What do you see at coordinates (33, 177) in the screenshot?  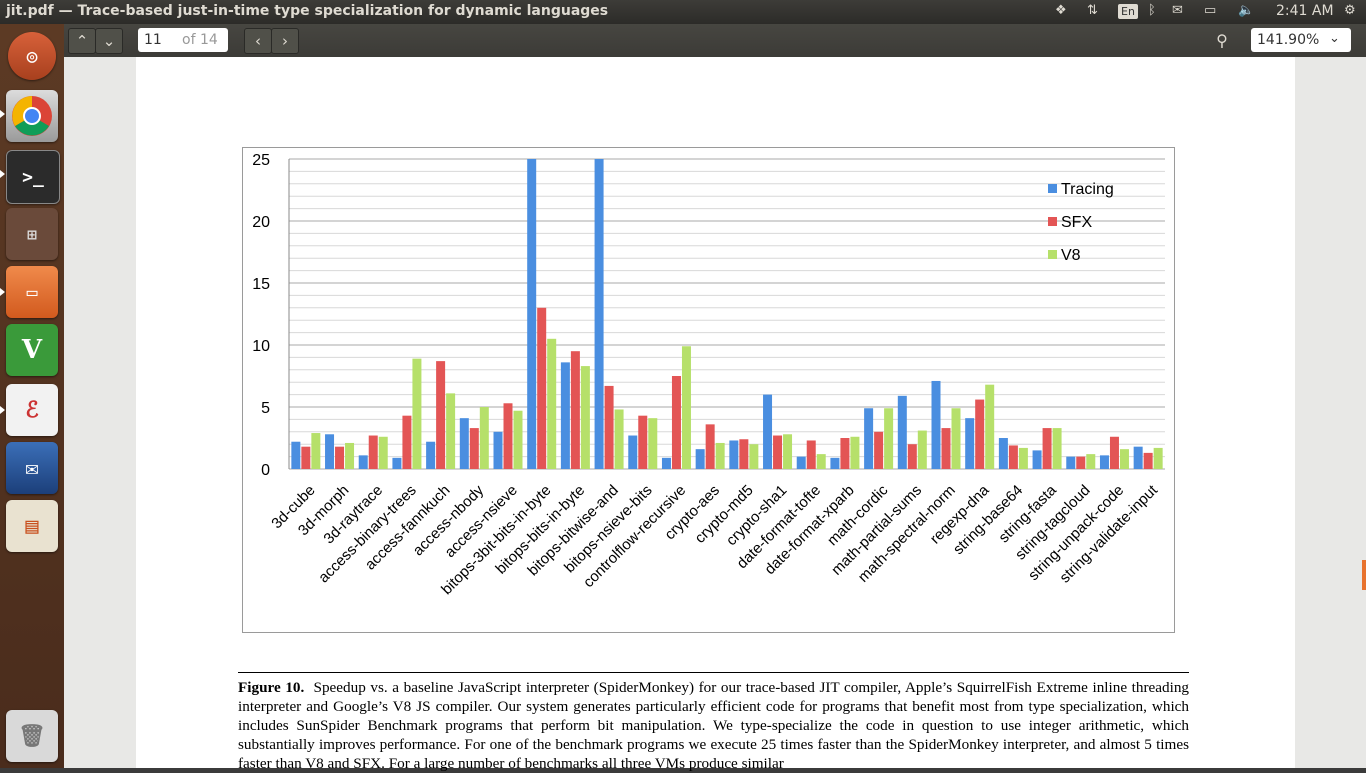 I see `terminal-icon: >_` at bounding box center [33, 177].